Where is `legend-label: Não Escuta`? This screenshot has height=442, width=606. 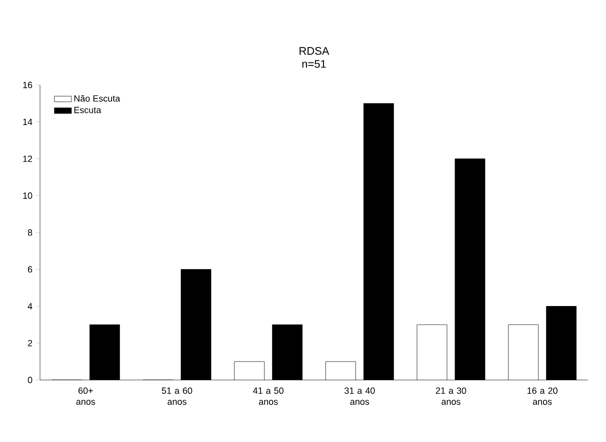
legend-label: Não Escuta is located at coordinates (97, 98).